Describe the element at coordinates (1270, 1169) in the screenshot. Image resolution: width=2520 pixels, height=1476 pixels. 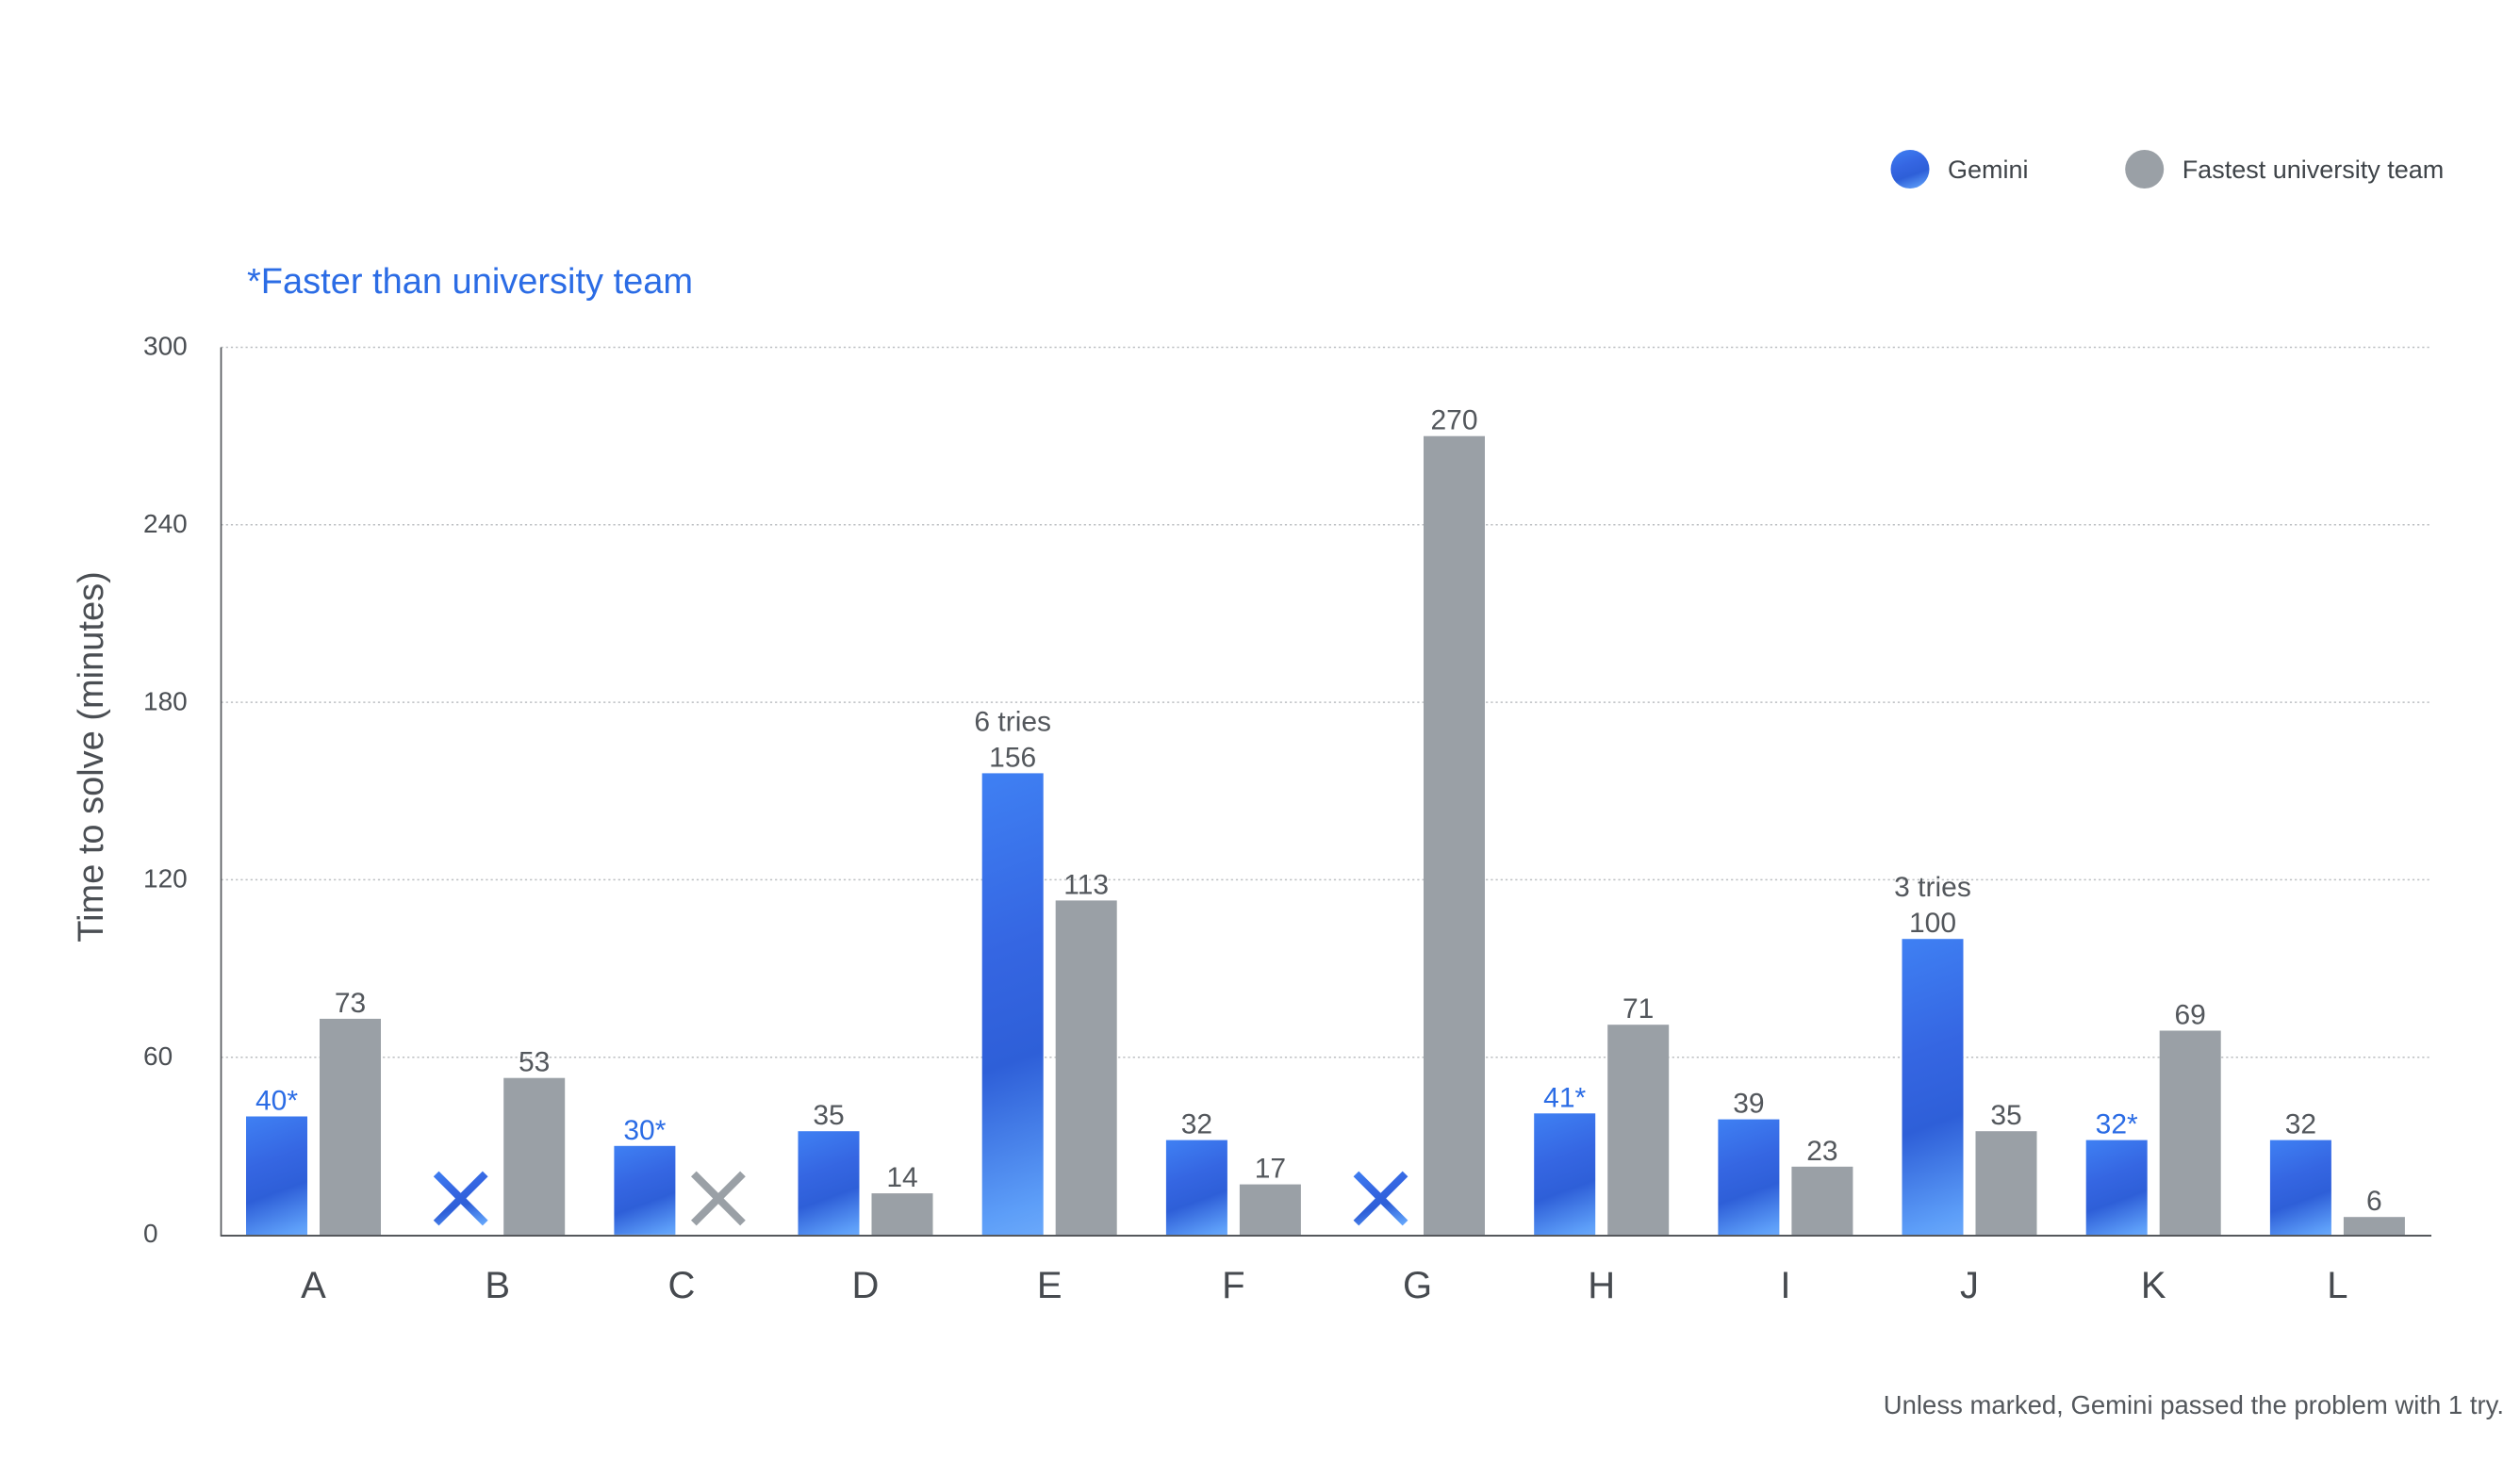
I see `svg-text: 17` at that location.